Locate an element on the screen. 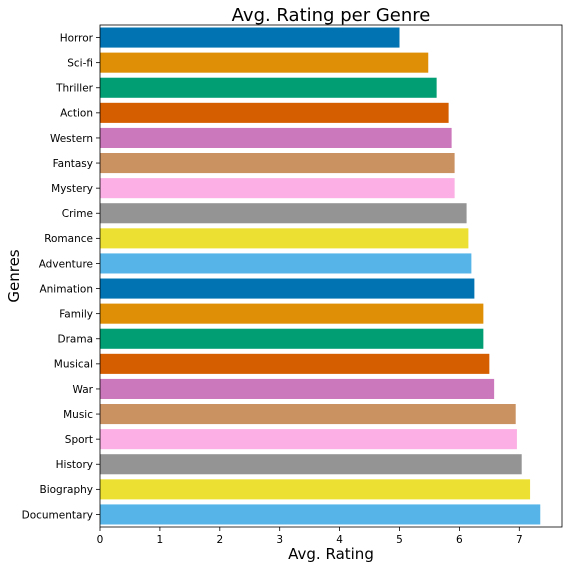  bar-fantasy is located at coordinates (277, 163).